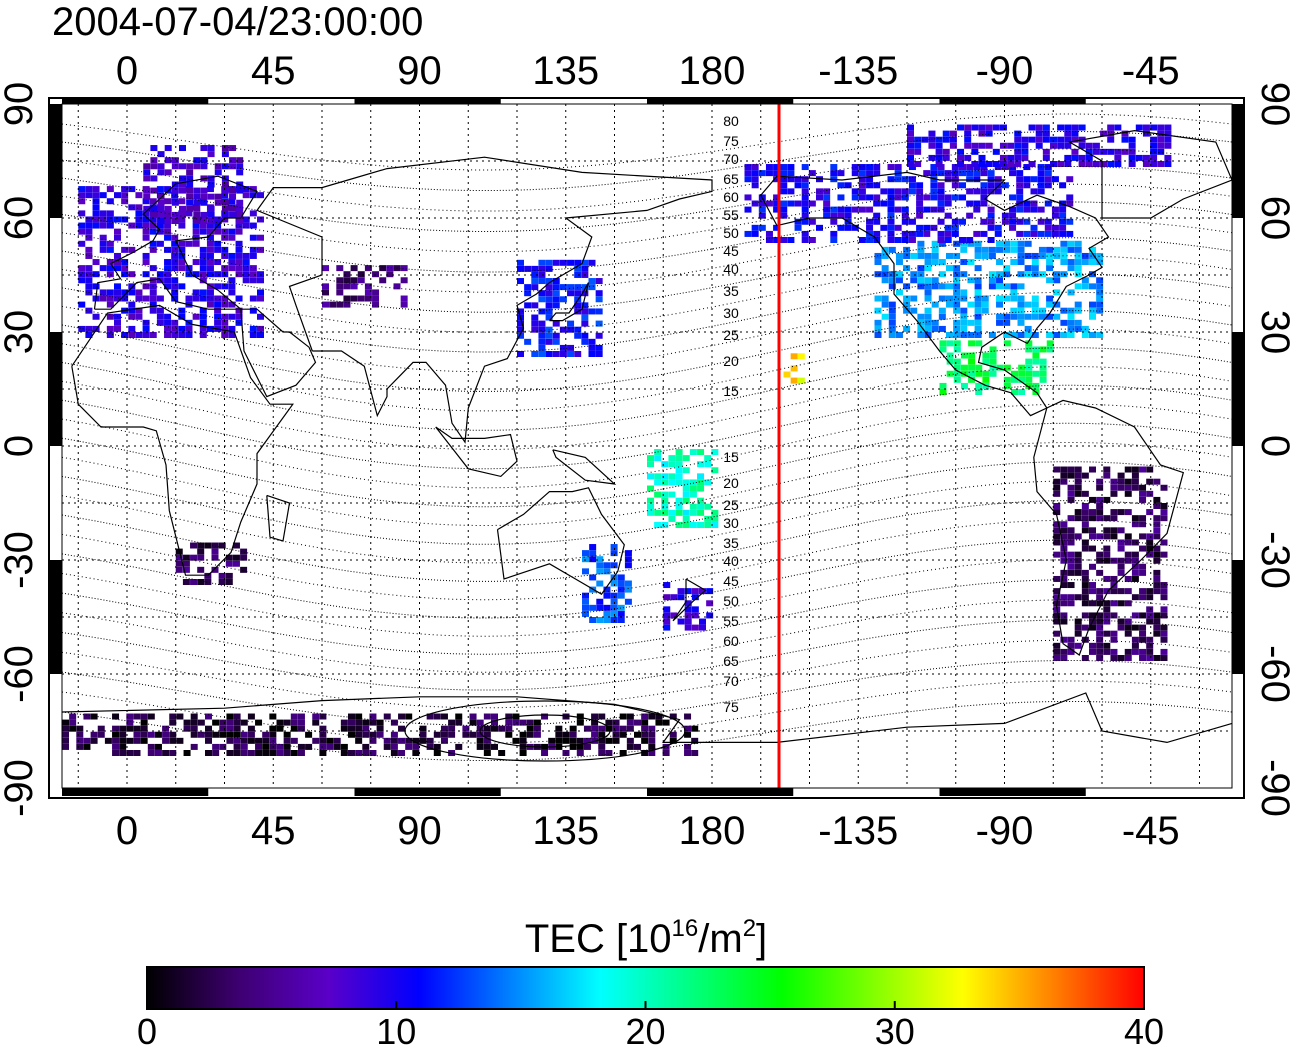 This screenshot has height=1057, width=1292. I want to click on coastline, so click(476, 452).